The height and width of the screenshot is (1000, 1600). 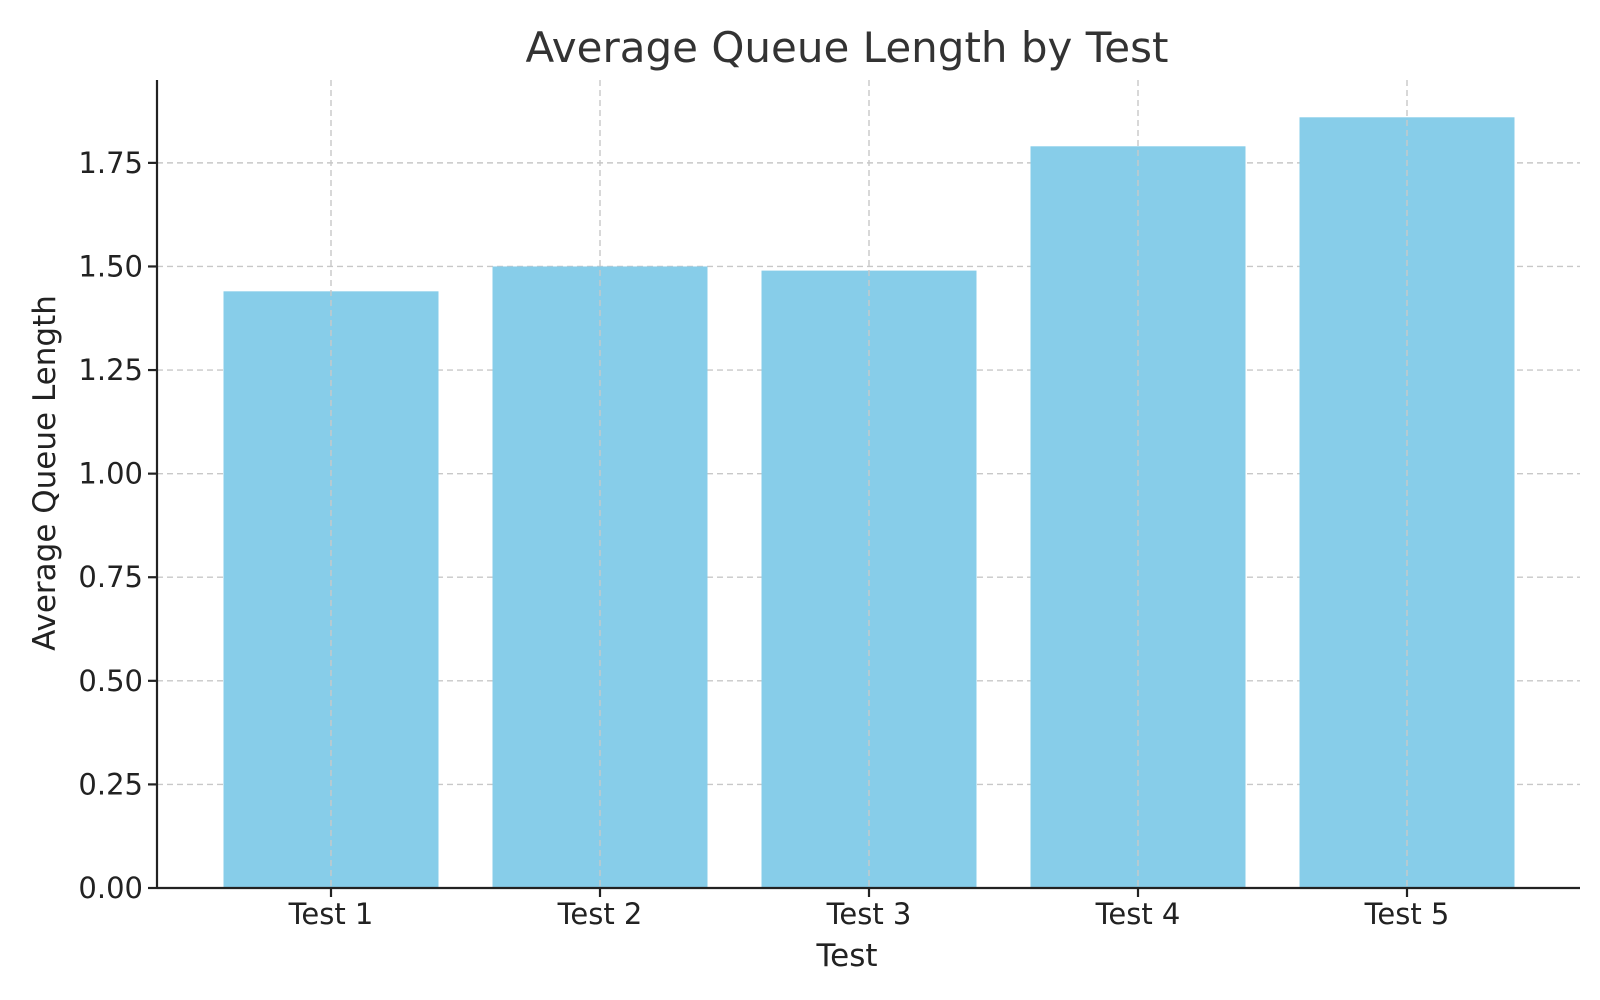 I want to click on x-tick-label: Test 3, so click(x=869, y=914).